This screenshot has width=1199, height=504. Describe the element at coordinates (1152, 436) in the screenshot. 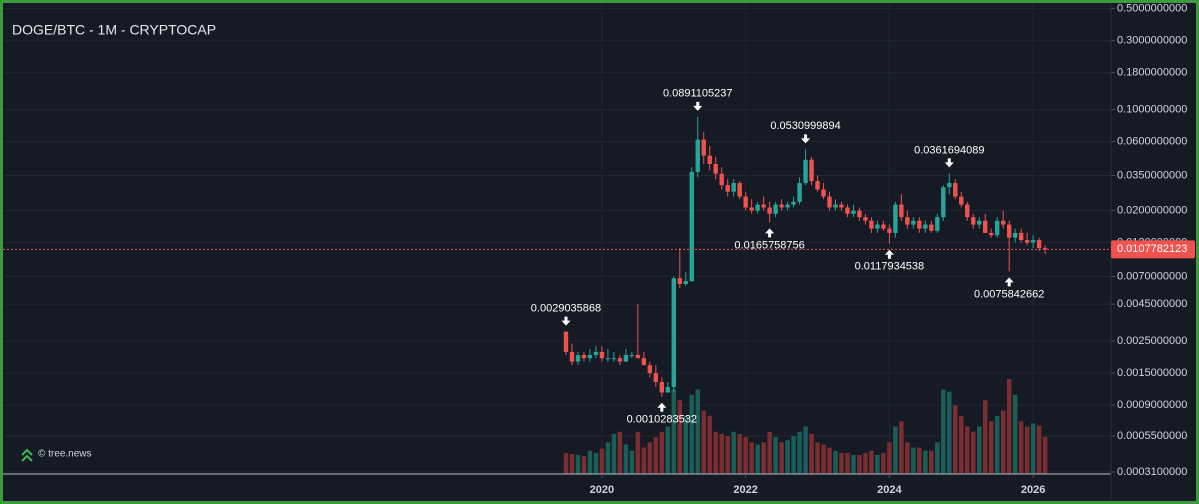

I see `y-tick-label: 0.0005500000` at that location.